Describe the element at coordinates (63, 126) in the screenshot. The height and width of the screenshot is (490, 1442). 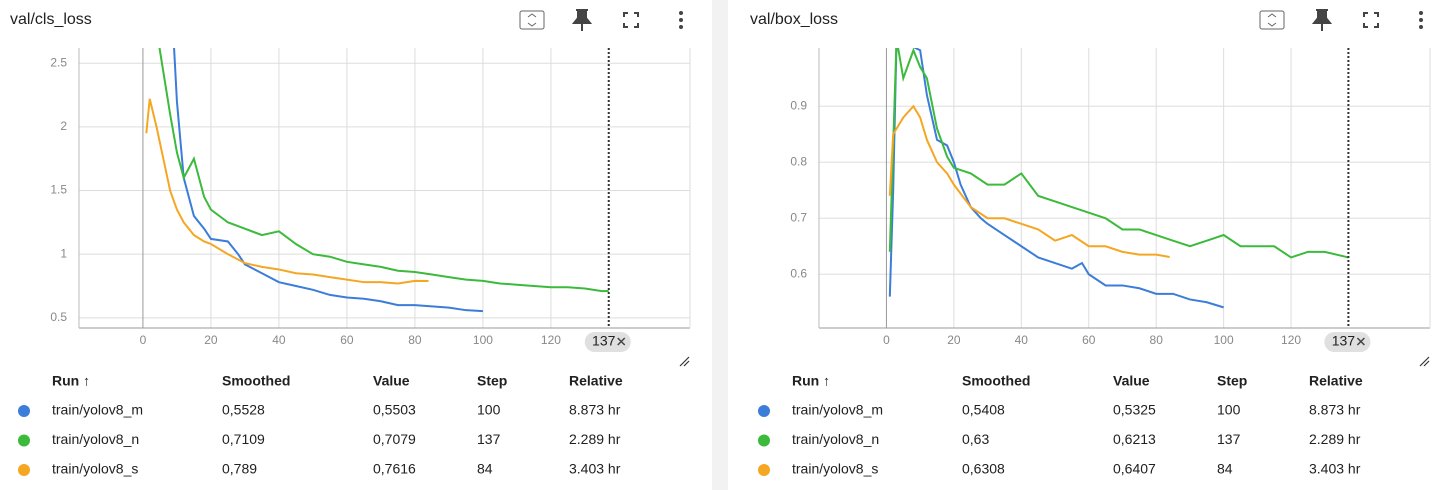
I see `y-tick-label: 2` at that location.